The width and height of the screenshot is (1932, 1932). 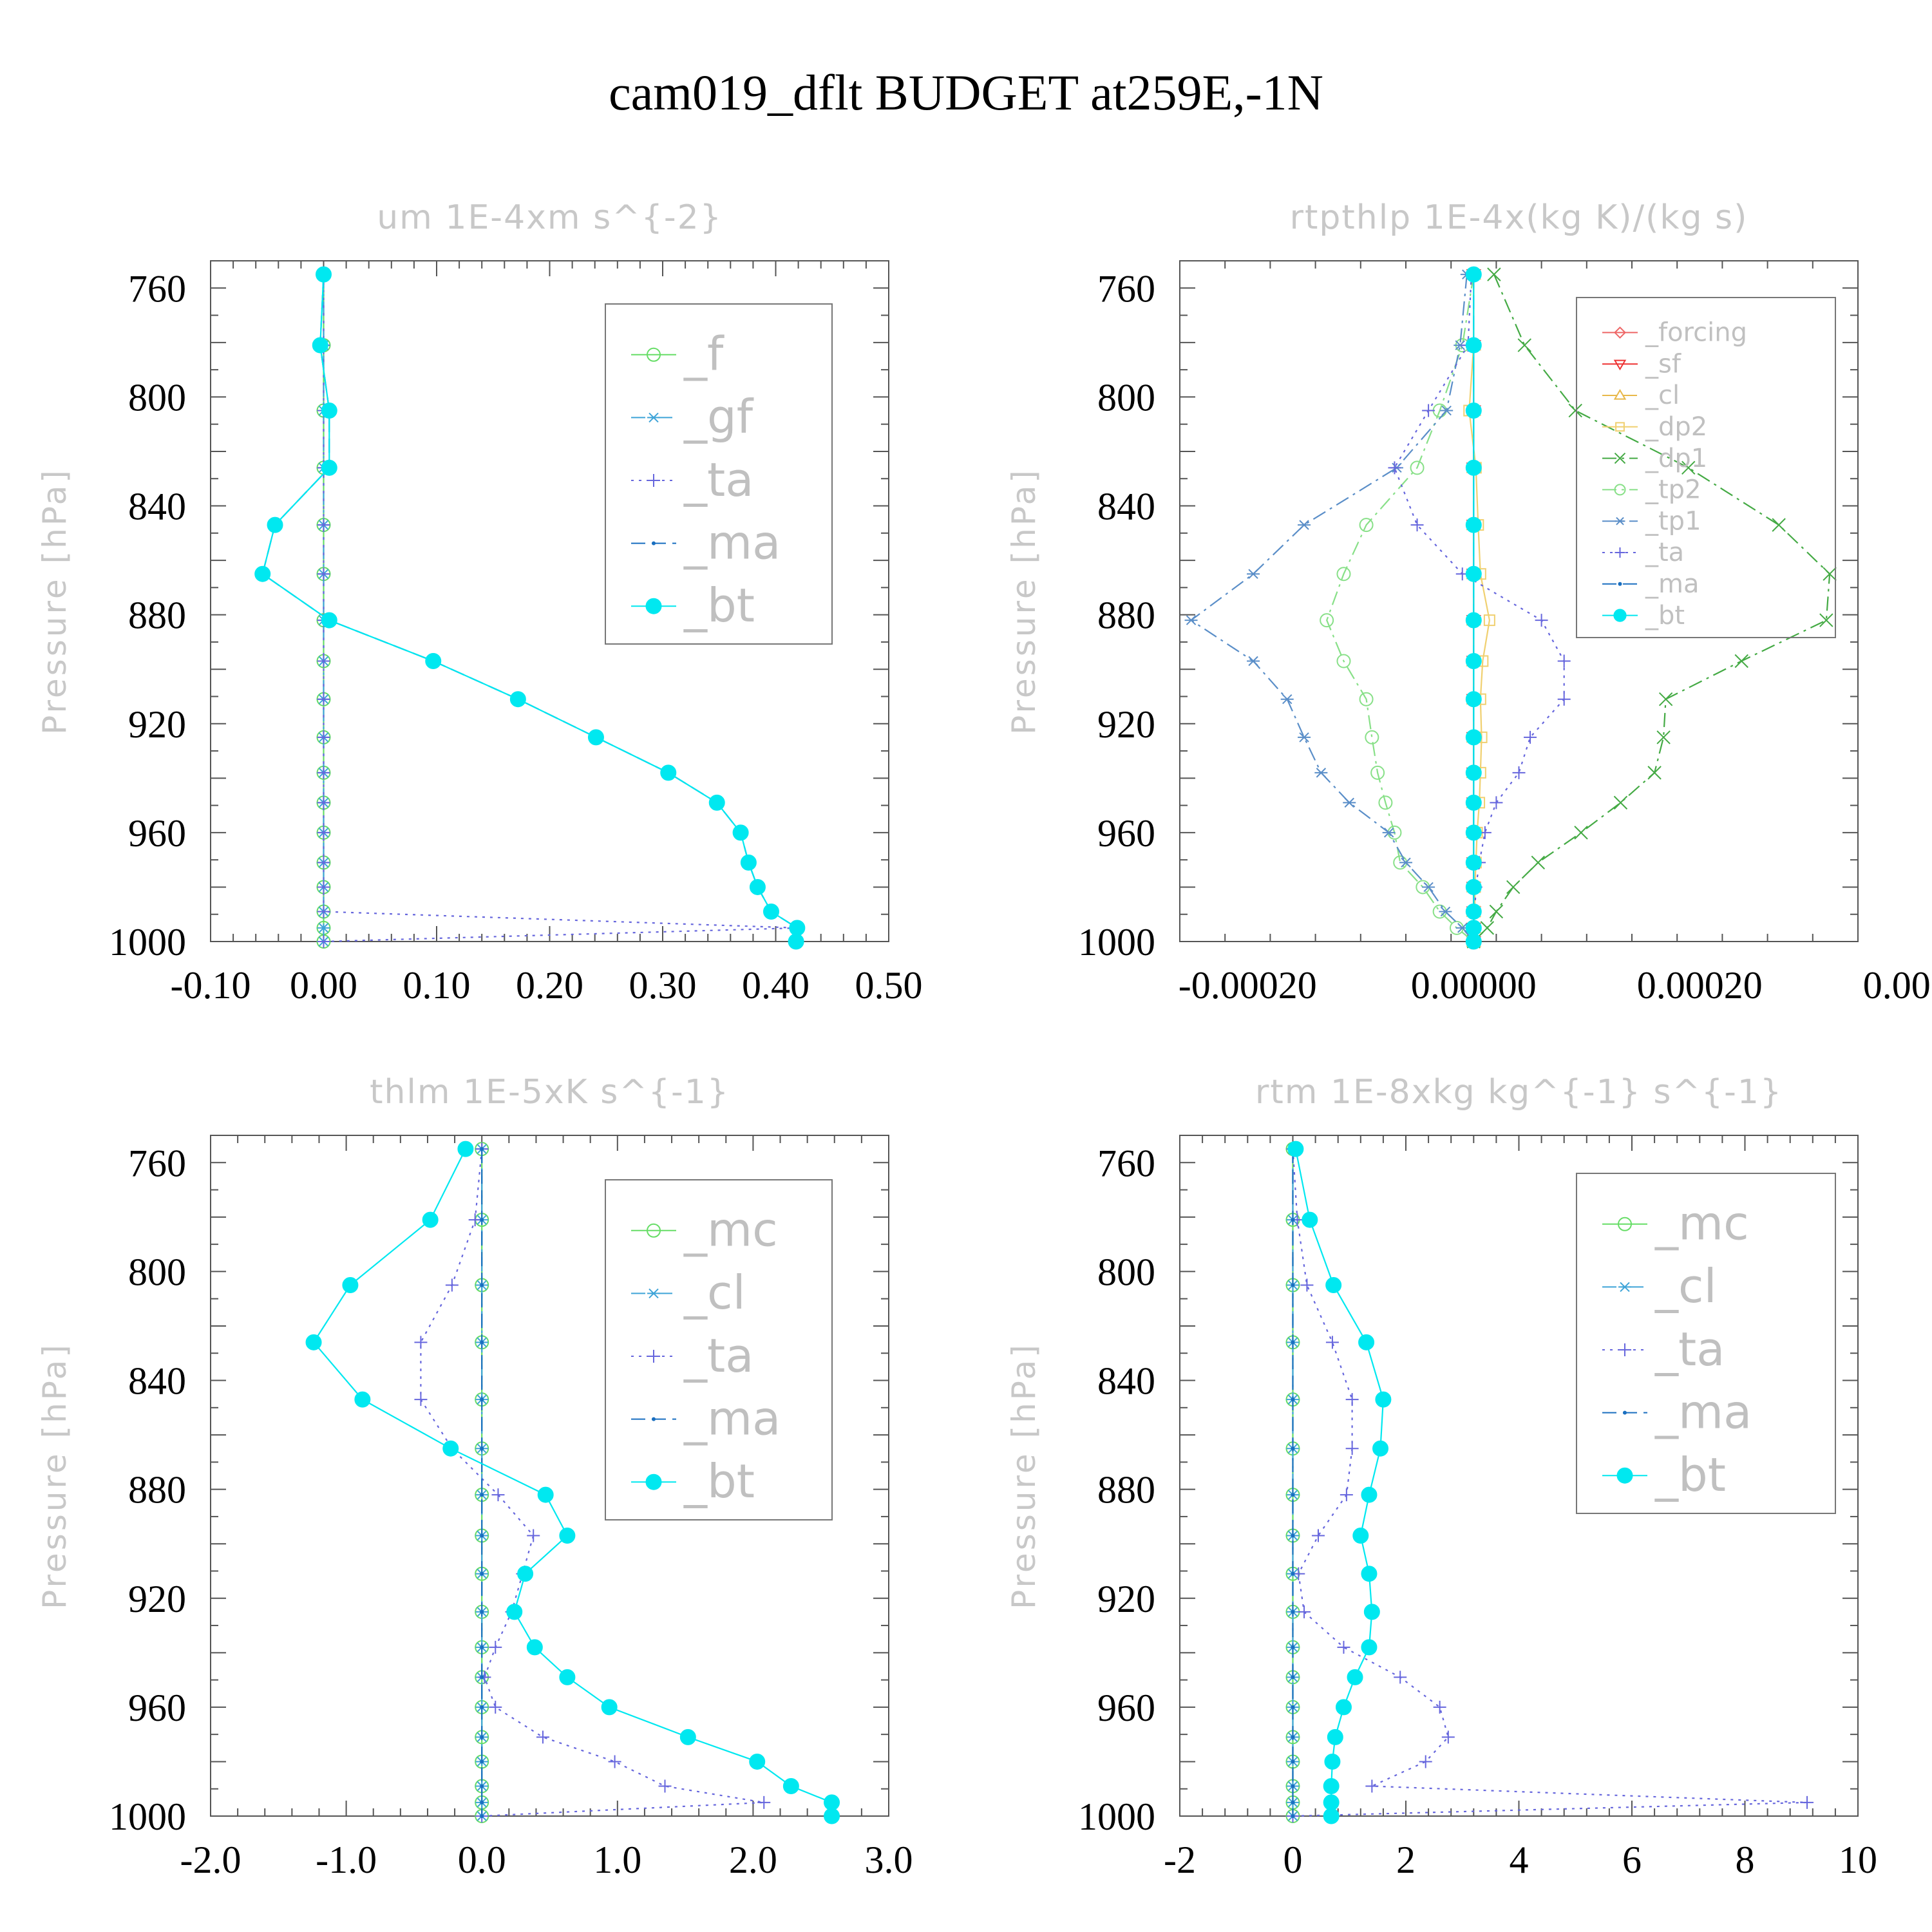 What do you see at coordinates (147, 942) in the screenshot?
I see `y-tick-label: 1000` at bounding box center [147, 942].